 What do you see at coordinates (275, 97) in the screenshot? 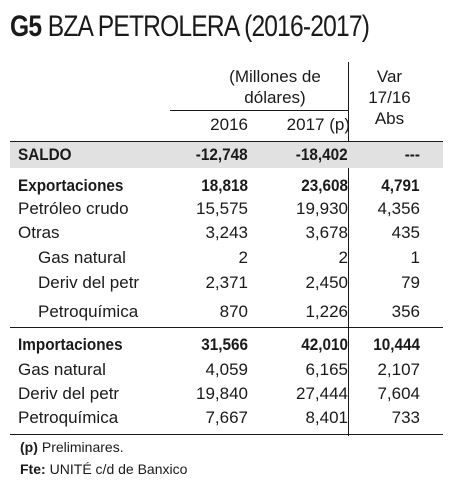
I see `header-group-line2: dólares)` at bounding box center [275, 97].